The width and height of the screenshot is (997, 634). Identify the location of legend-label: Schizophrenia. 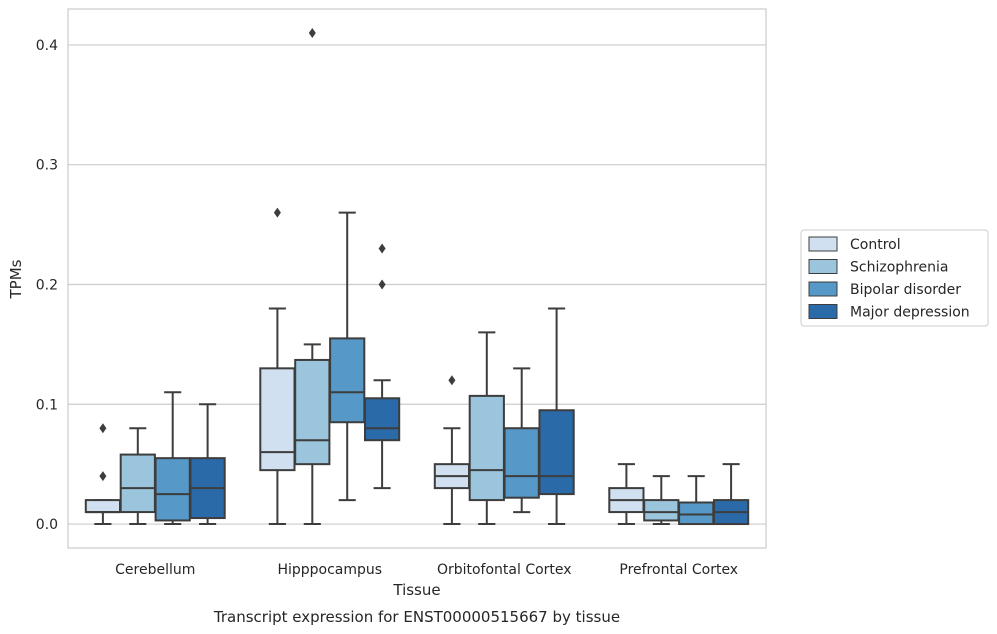
(899, 268).